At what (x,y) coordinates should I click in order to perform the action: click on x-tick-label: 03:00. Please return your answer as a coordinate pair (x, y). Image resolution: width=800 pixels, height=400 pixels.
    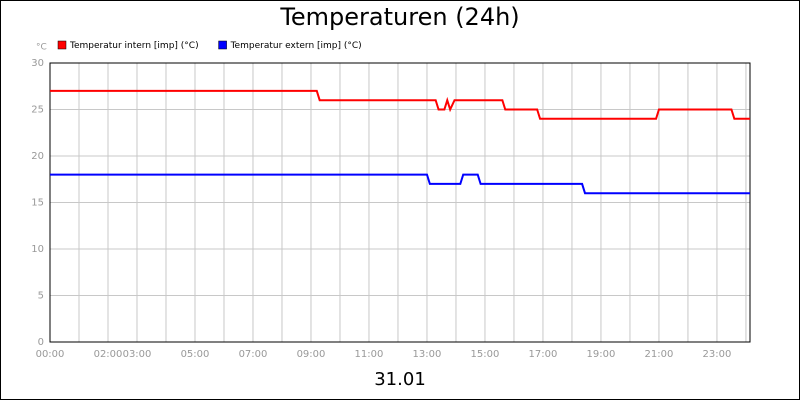
    Looking at the image, I should click on (137, 354).